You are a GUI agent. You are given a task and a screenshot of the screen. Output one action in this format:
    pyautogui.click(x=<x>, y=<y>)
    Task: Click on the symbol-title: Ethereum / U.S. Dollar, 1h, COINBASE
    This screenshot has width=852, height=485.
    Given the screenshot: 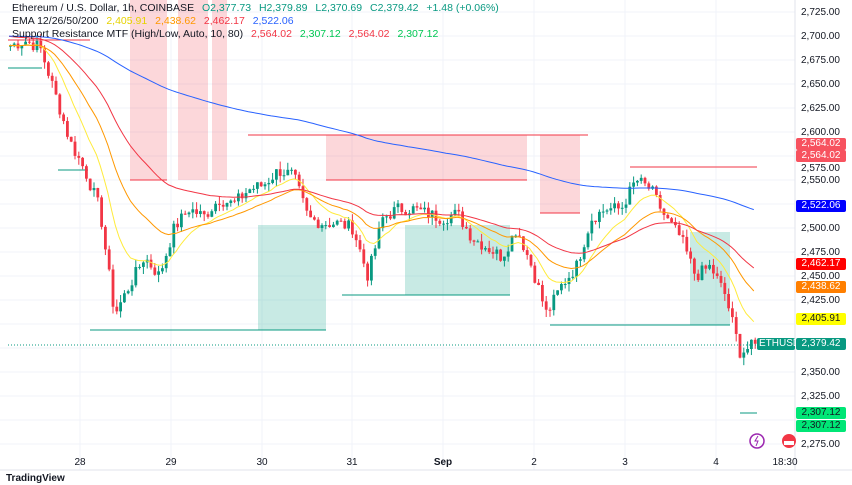 What is the action you would take?
    pyautogui.click(x=103, y=8)
    